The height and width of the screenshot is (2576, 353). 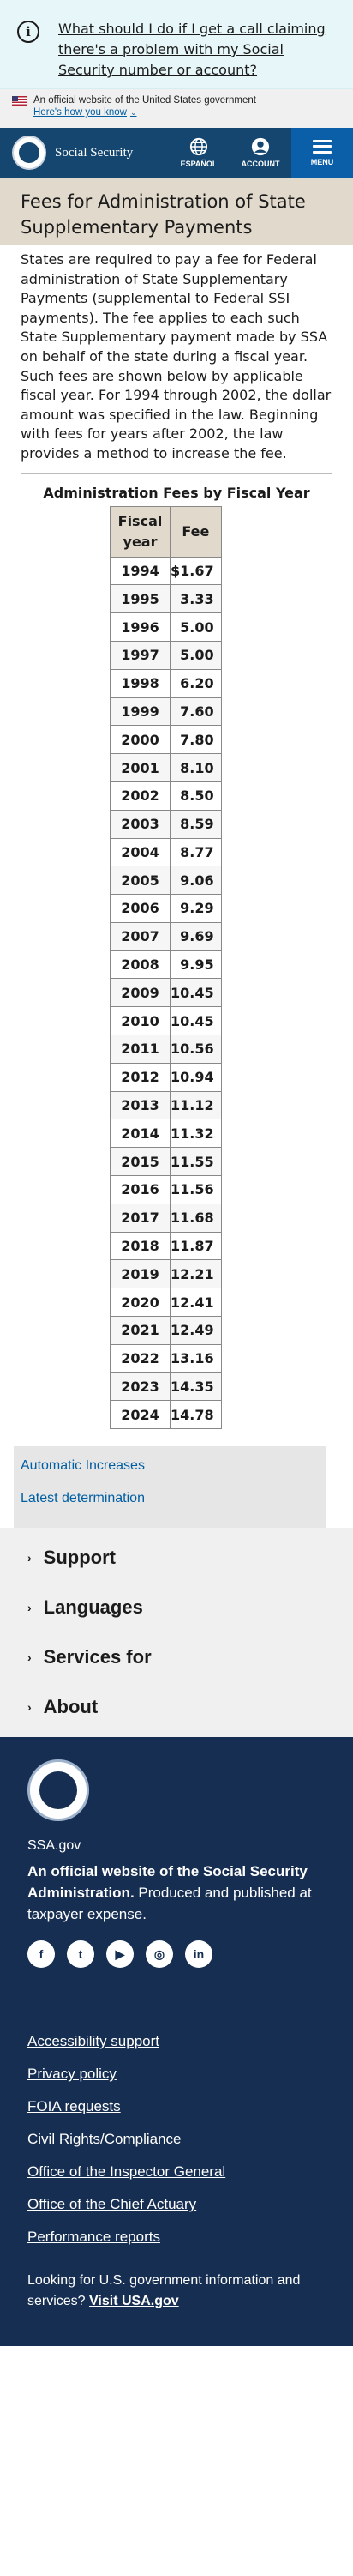 I want to click on fee-cell: 10.56, so click(x=196, y=1049).